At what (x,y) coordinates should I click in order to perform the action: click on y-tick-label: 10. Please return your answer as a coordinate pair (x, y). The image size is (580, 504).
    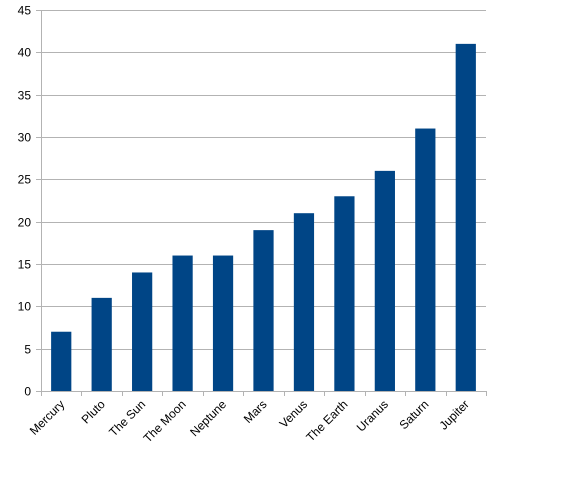
    Looking at the image, I should click on (25, 307).